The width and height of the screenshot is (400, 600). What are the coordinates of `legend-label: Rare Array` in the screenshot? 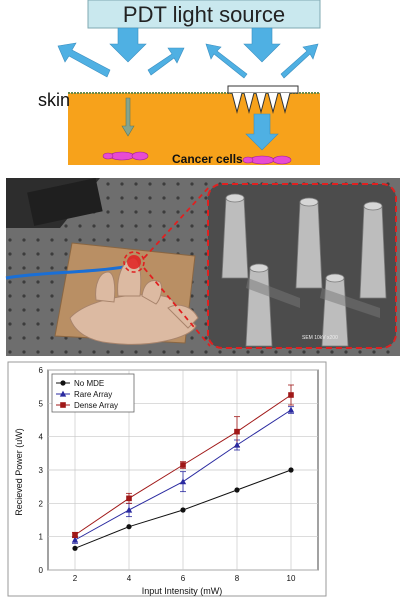 It's located at (93, 394).